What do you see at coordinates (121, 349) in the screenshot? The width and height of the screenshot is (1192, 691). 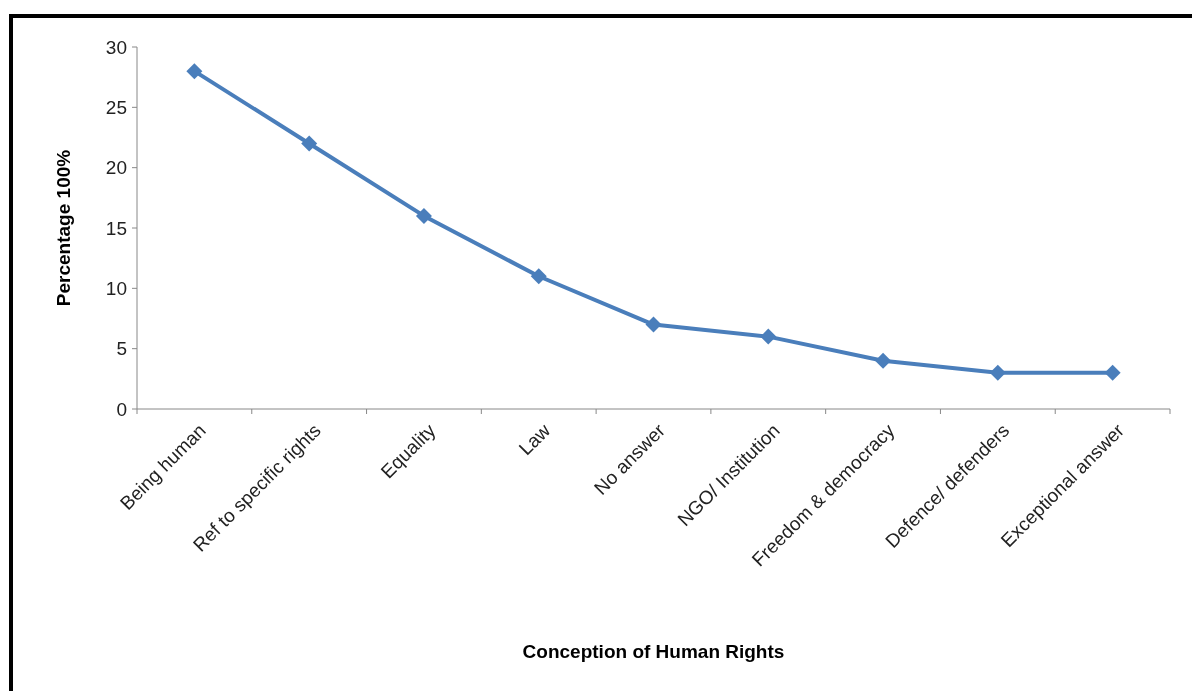 I see `y-tick-label: 5` at bounding box center [121, 349].